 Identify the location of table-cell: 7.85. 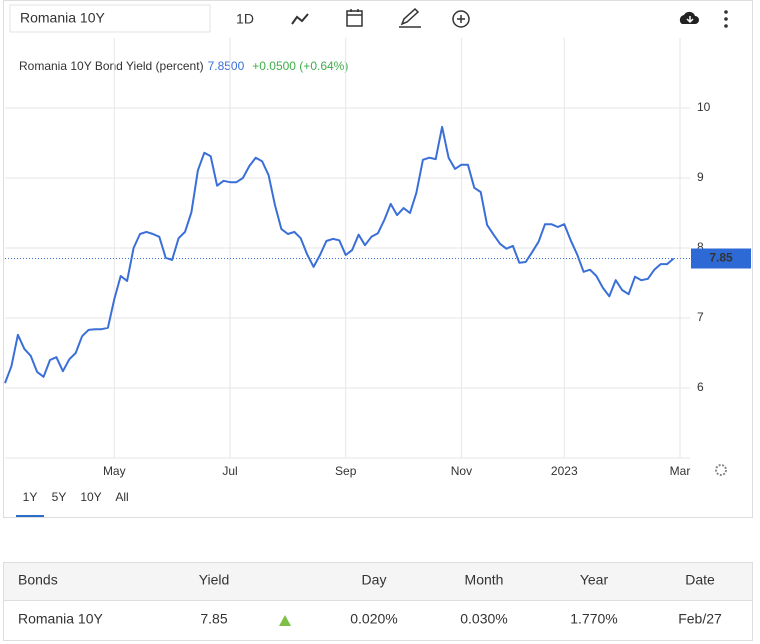
(213, 619).